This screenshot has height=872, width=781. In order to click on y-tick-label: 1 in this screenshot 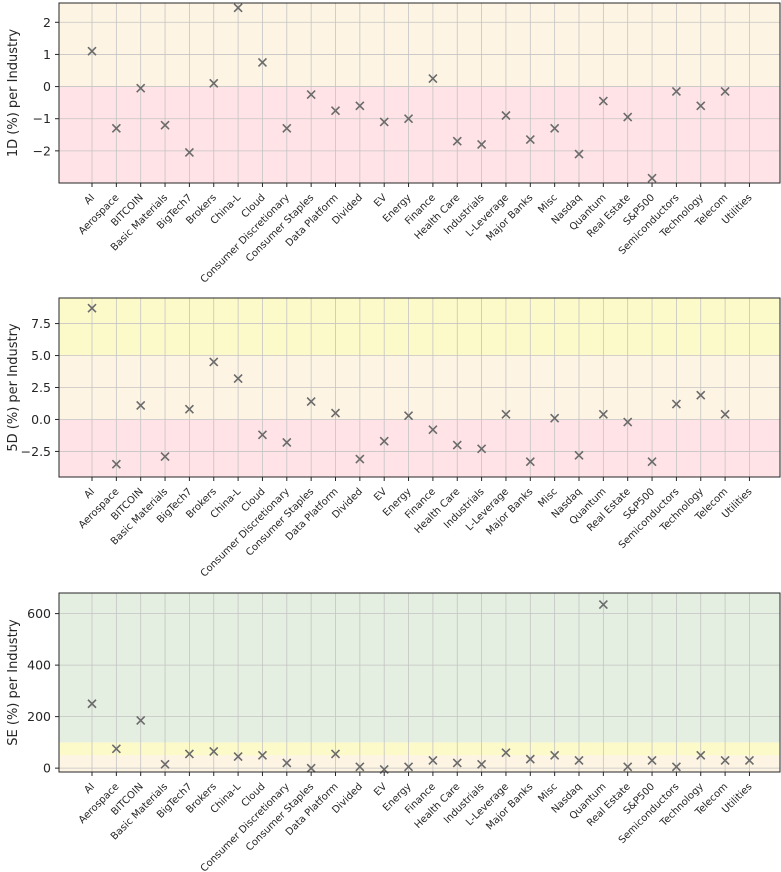, I will do `click(47, 54)`.